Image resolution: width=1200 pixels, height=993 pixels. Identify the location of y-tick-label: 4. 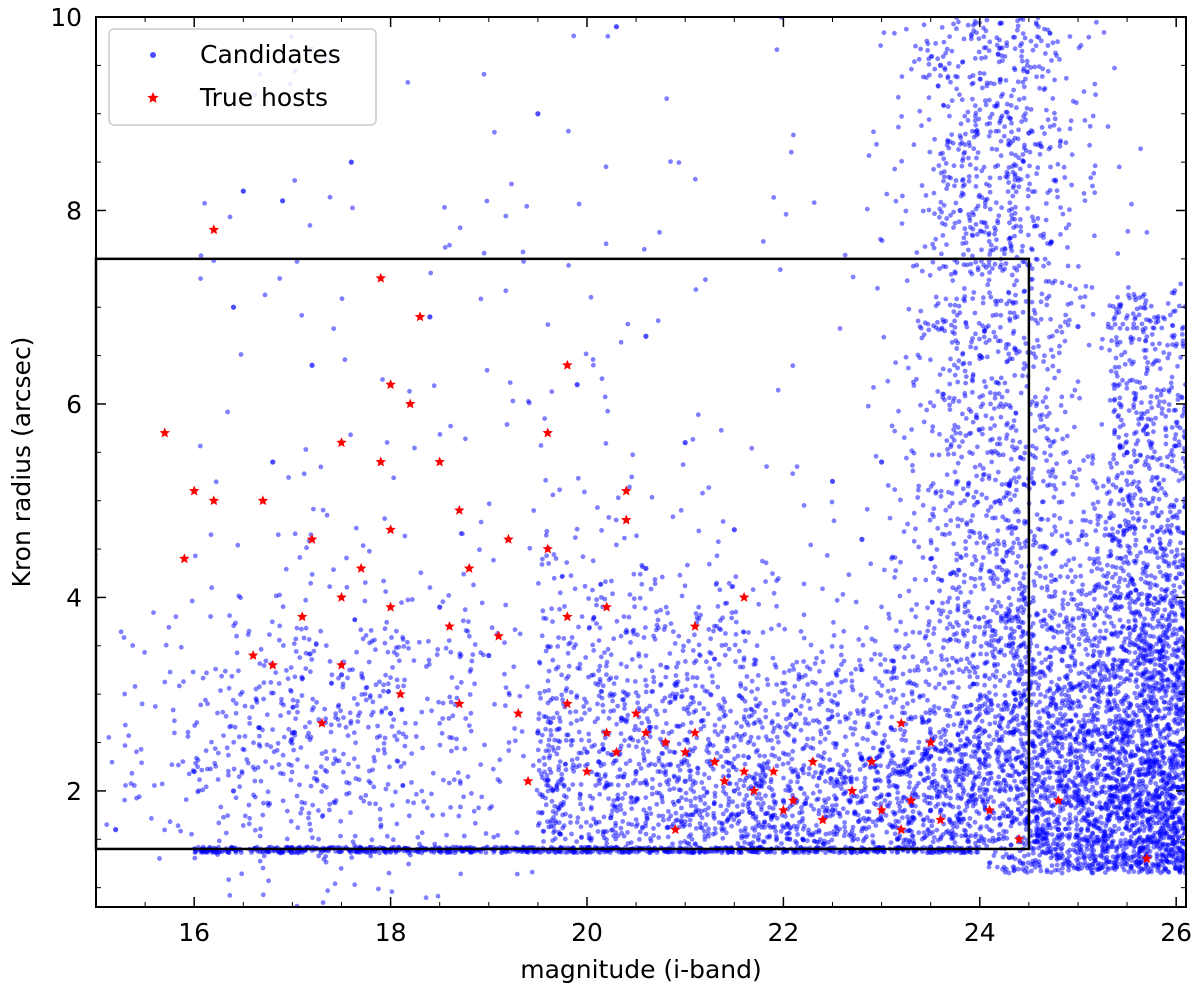
(74, 597).